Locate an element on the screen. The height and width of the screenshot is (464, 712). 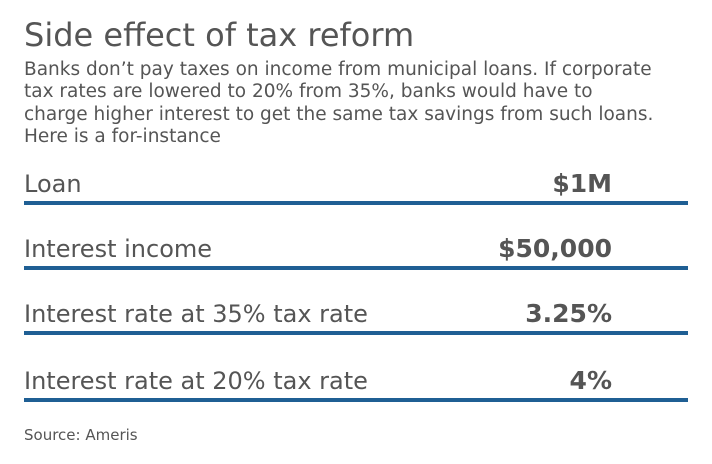
row-value: 4% is located at coordinates (590, 380).